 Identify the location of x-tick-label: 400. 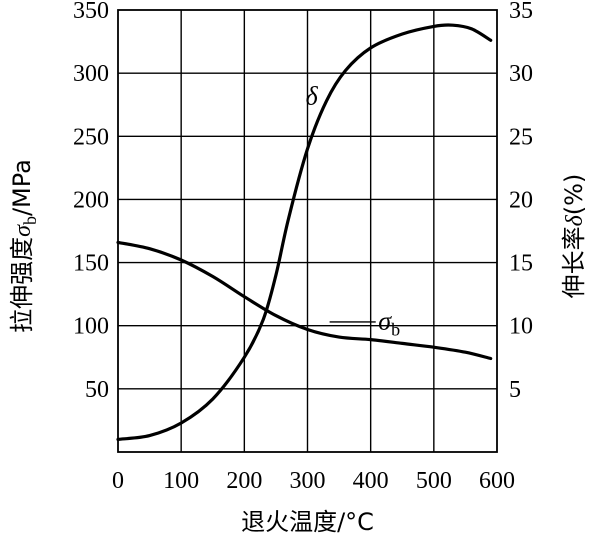
(371, 481).